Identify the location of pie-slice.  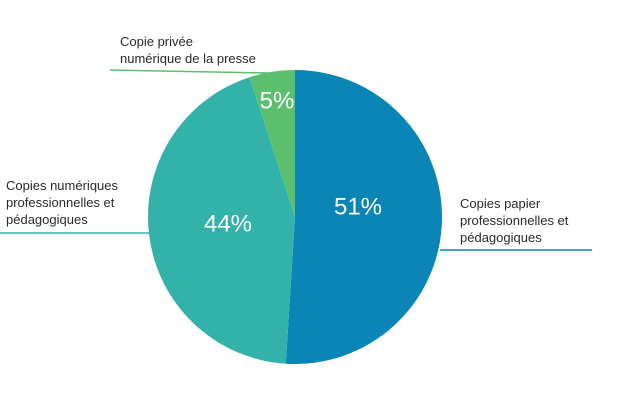
(272, 143).